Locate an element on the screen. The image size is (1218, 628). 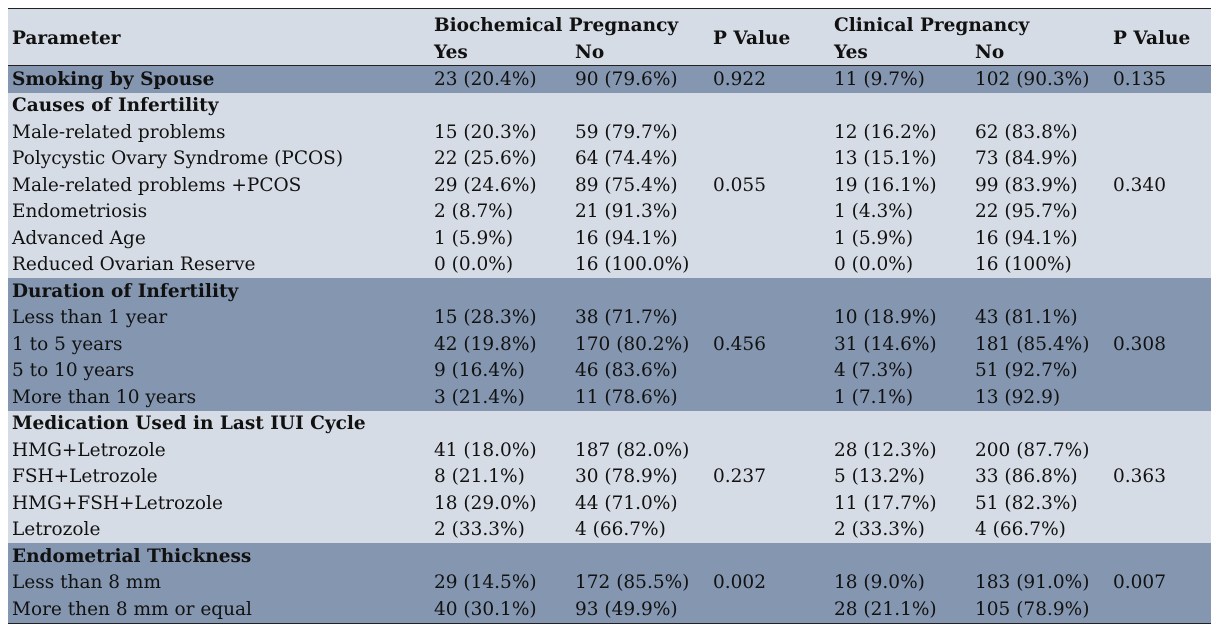
cell-bio-yes: 3 (21.4%) is located at coordinates (479, 397).